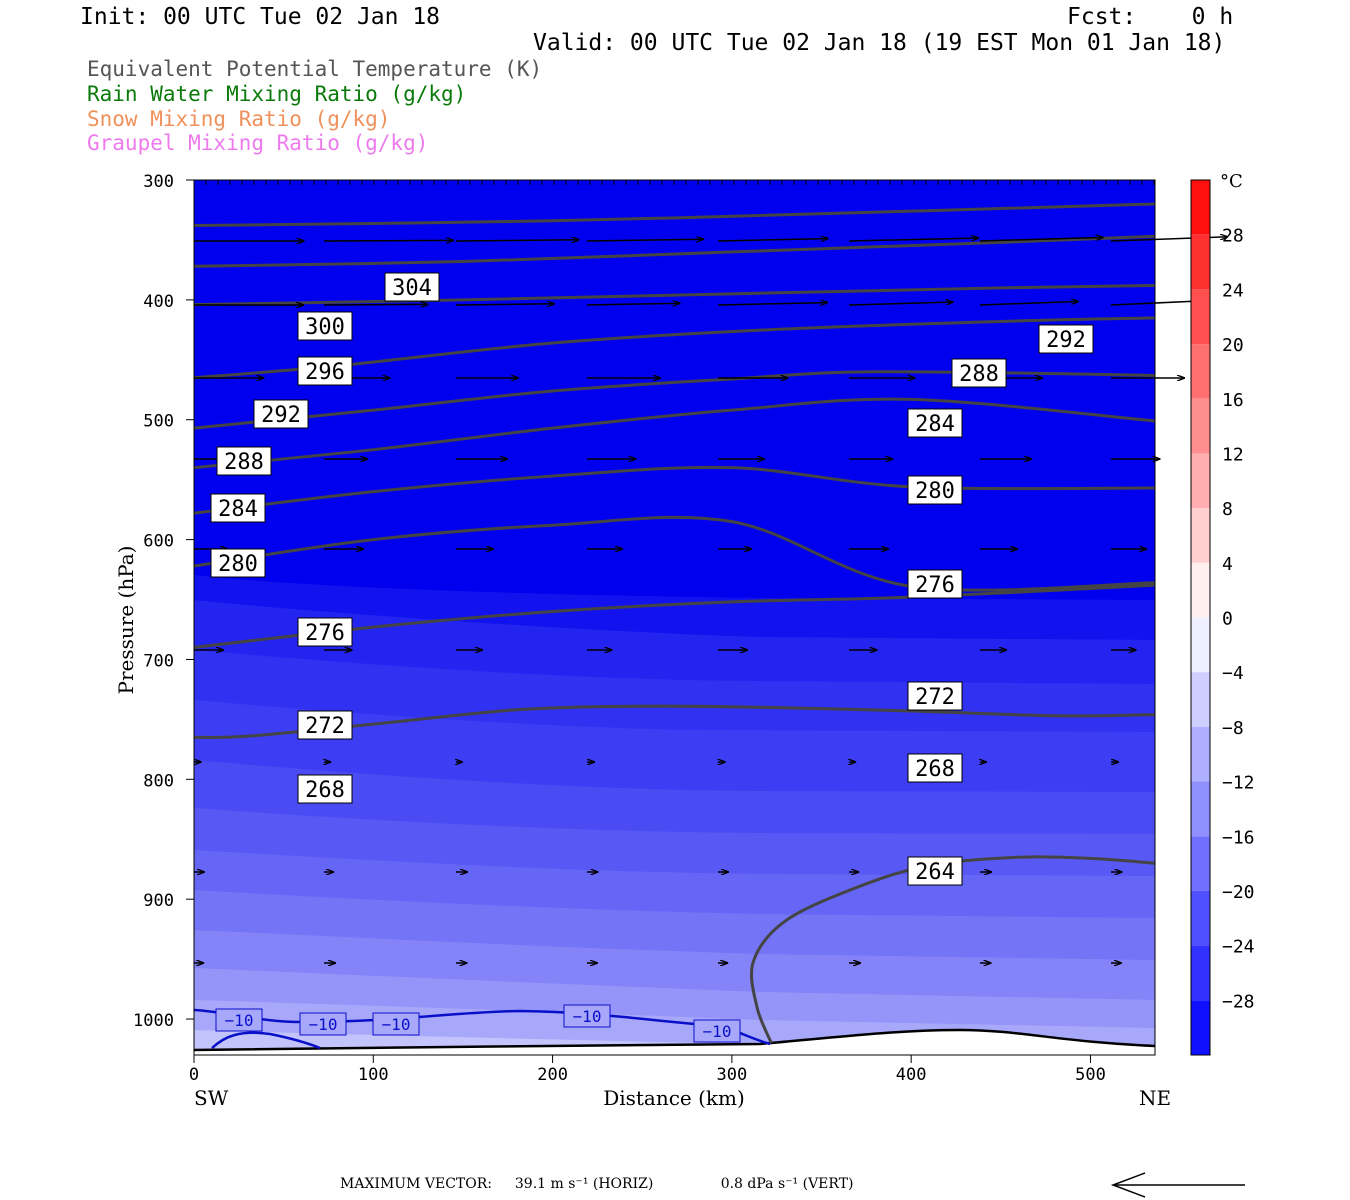  I want to click on init-time: Init: 00 UTC Tue 02 Jan 18, so click(260, 17).